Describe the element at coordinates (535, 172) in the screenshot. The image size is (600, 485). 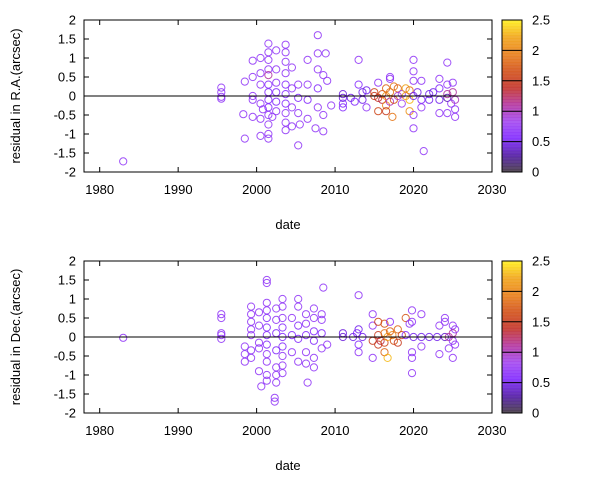
I see `colorbar-tick-label: 0` at that location.